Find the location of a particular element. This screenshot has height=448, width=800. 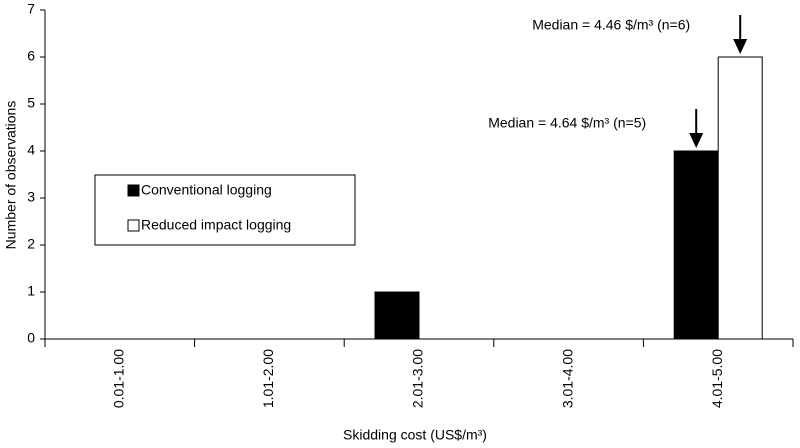

y-tick-label: 5 is located at coordinates (31, 103).